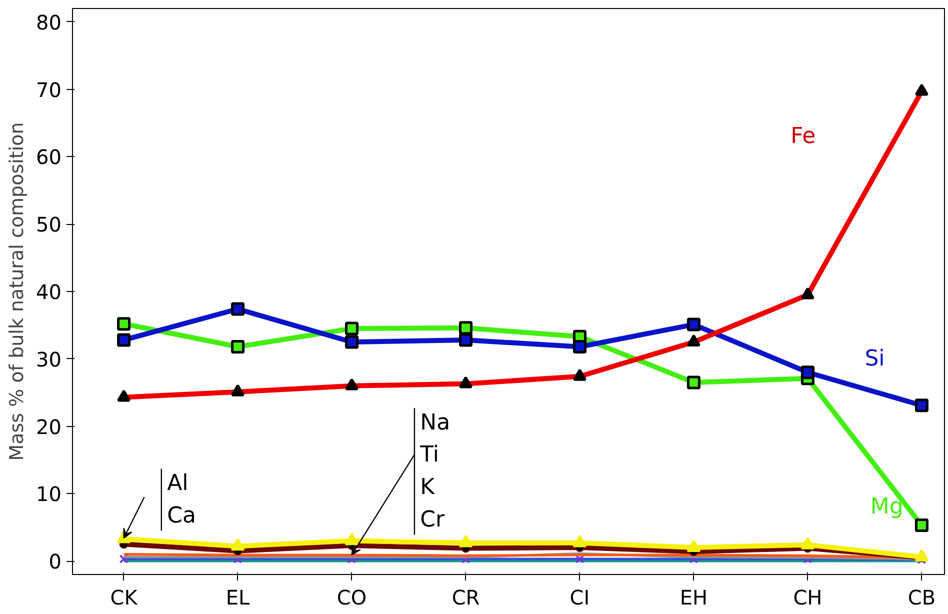  Describe the element at coordinates (49, 22) in the screenshot. I see `y-tick-label: 80` at that location.